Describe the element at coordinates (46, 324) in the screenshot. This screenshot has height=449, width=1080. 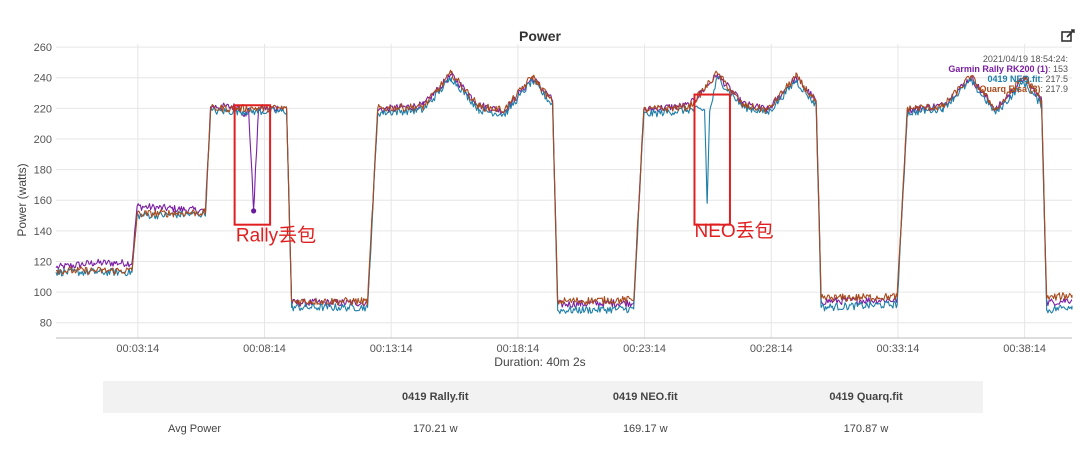
I see `y-tick-label: 80` at that location.